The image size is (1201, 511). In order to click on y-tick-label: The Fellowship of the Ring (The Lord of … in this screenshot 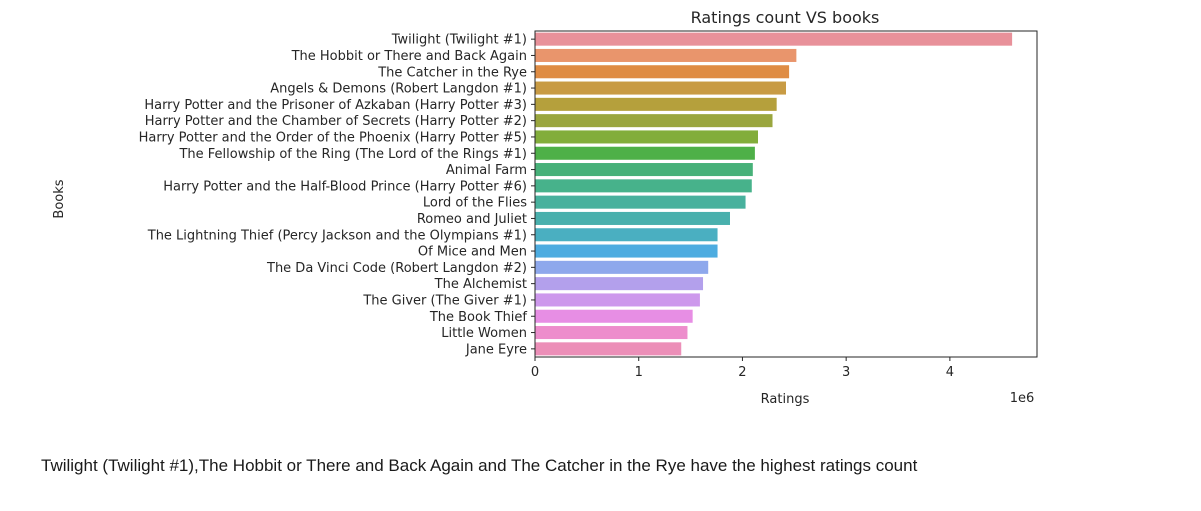, I will do `click(352, 154)`.